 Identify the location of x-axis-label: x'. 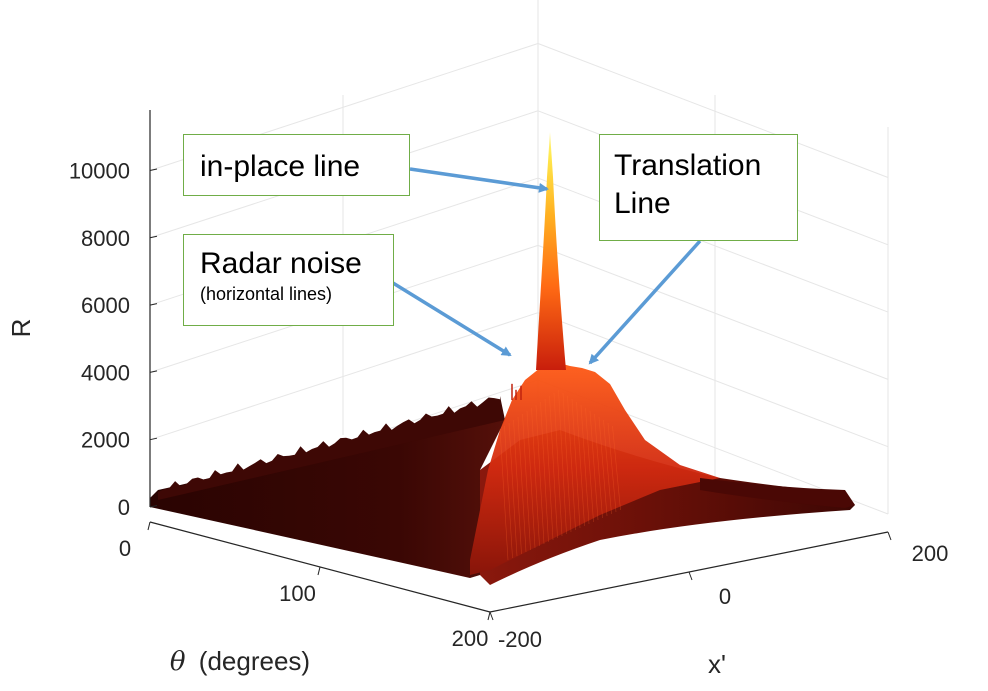
(717, 664).